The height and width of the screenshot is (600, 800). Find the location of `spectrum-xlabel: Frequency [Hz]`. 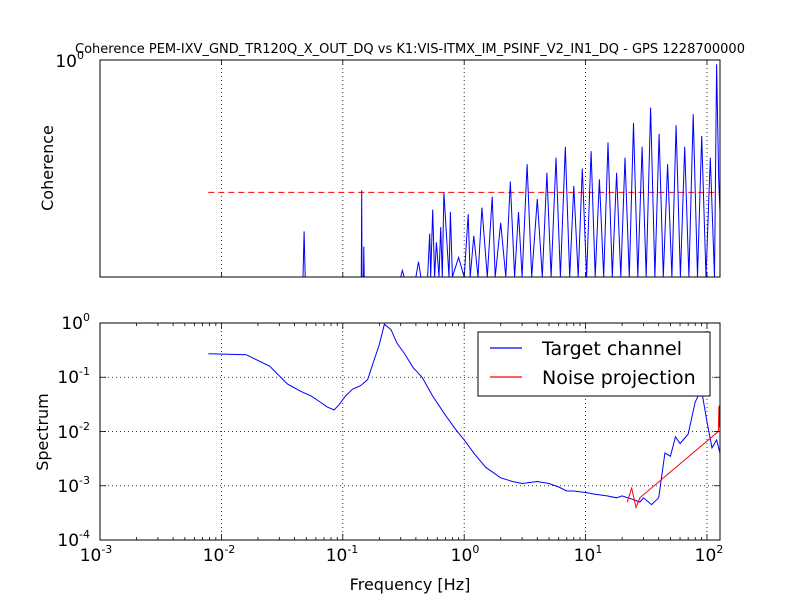

spectrum-xlabel: Frequency [Hz] is located at coordinates (410, 584).